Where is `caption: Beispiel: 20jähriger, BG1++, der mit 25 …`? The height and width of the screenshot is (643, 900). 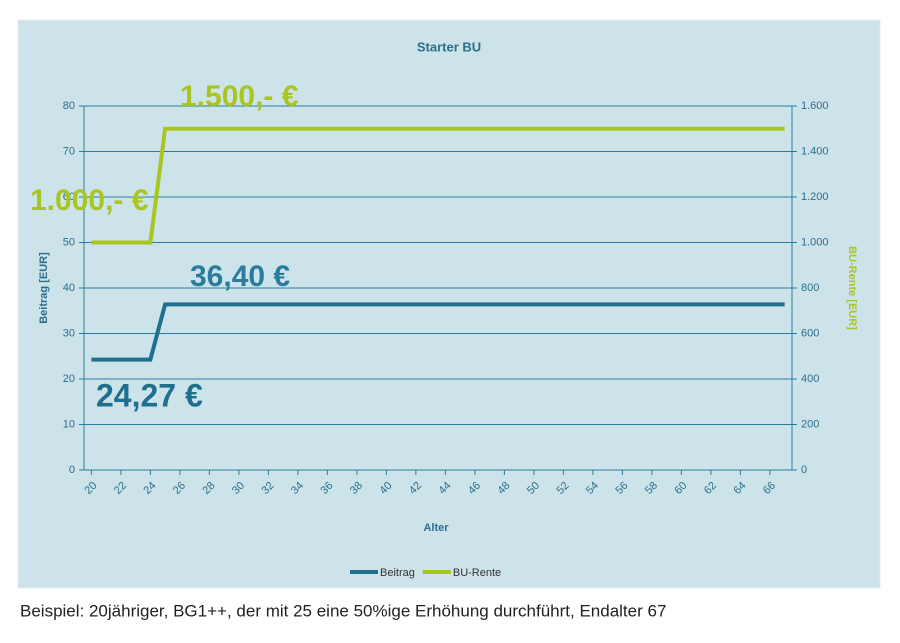
caption: Beispiel: 20jähriger, BG1++, der mit 25 … is located at coordinates (343, 610).